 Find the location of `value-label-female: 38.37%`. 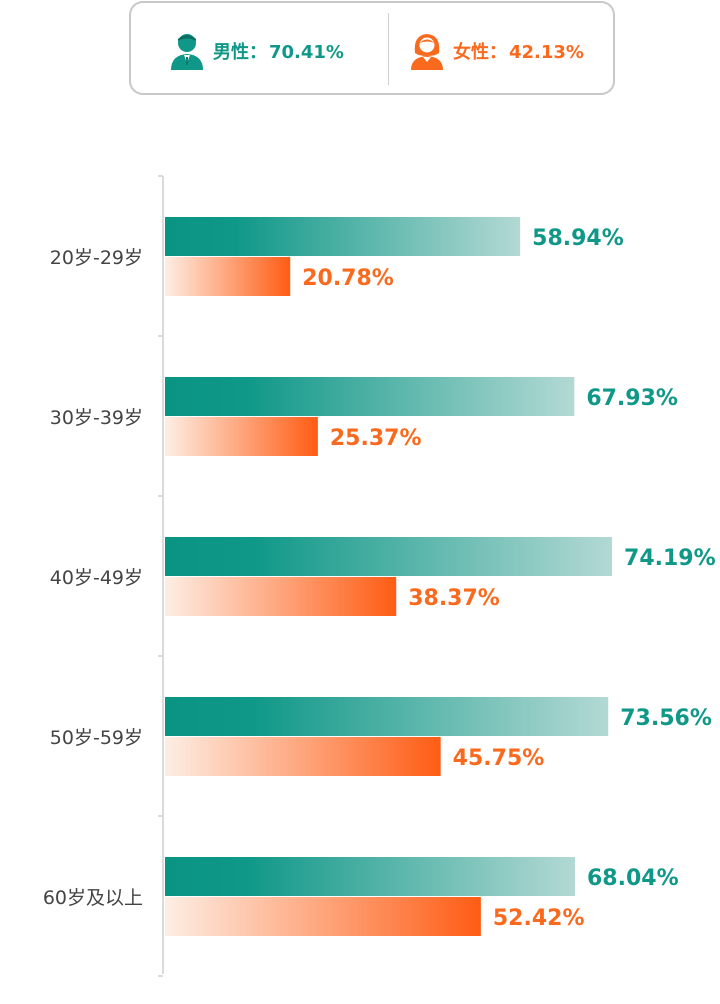

value-label-female: 38.37% is located at coordinates (454, 598).